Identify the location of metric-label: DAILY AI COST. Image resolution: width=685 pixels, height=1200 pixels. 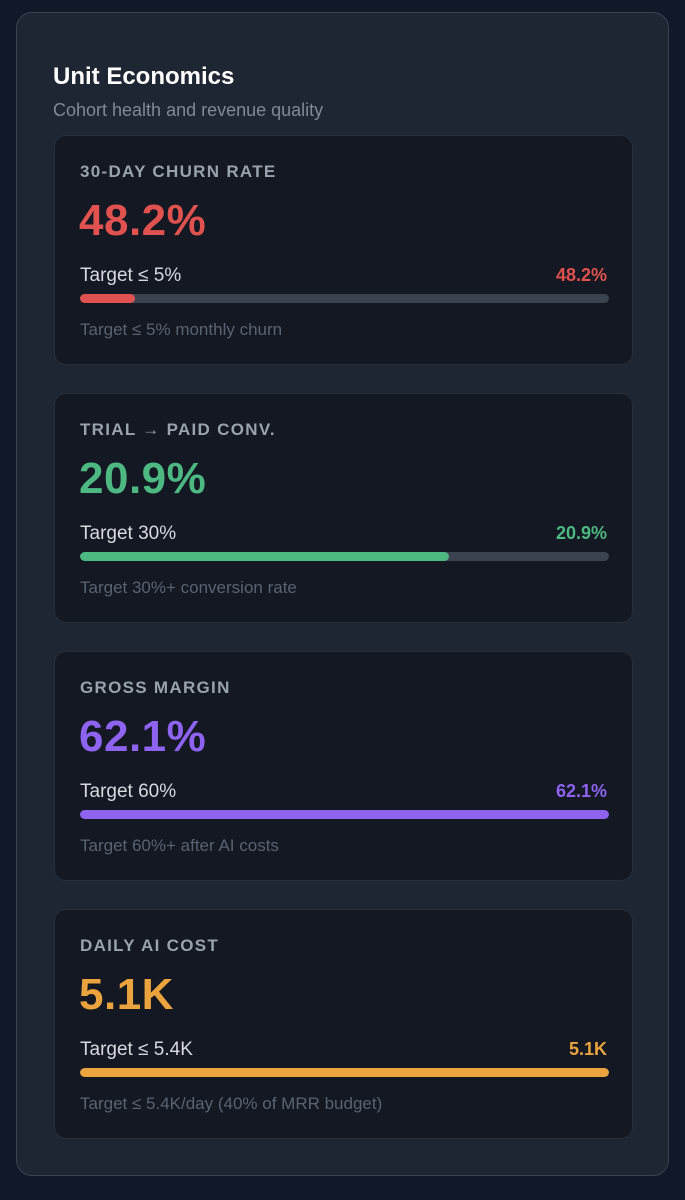
(150, 945).